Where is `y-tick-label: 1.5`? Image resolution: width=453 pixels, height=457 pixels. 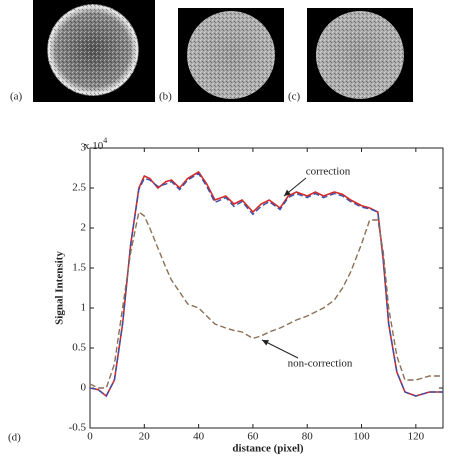 y-tick-label: 1.5 is located at coordinates (79, 268).